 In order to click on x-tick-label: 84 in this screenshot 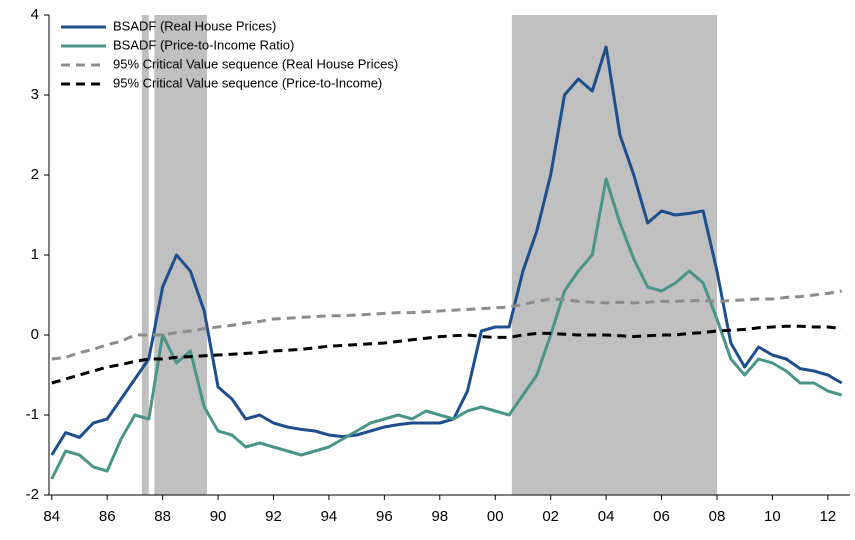, I will do `click(51, 516)`.